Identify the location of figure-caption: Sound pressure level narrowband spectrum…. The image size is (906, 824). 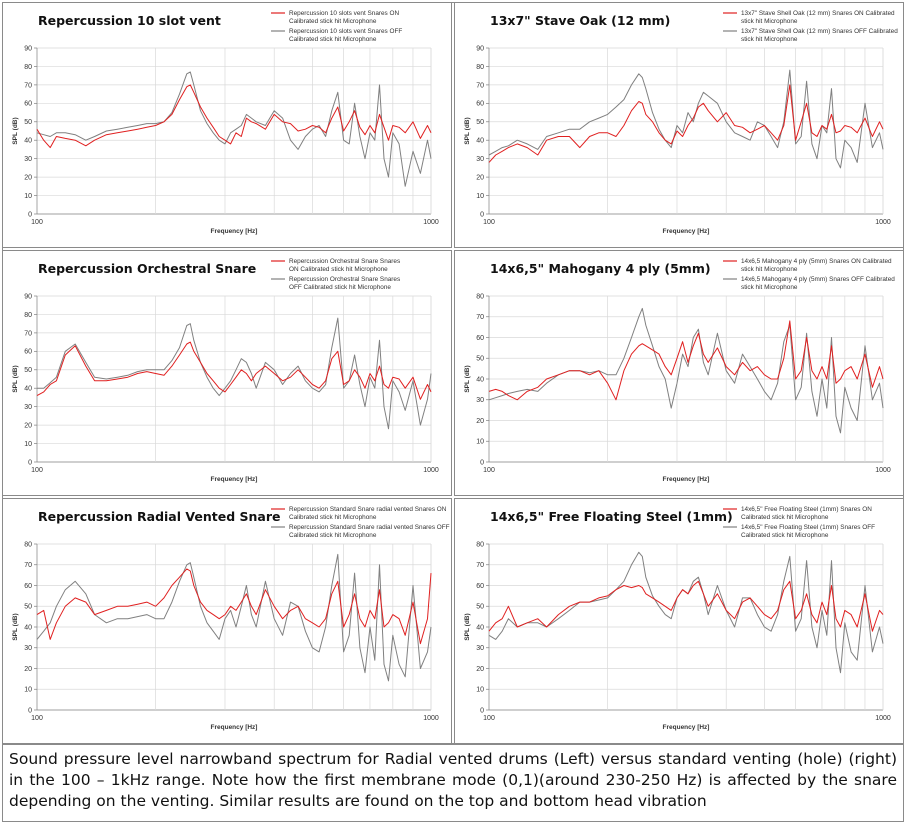
(453, 783).